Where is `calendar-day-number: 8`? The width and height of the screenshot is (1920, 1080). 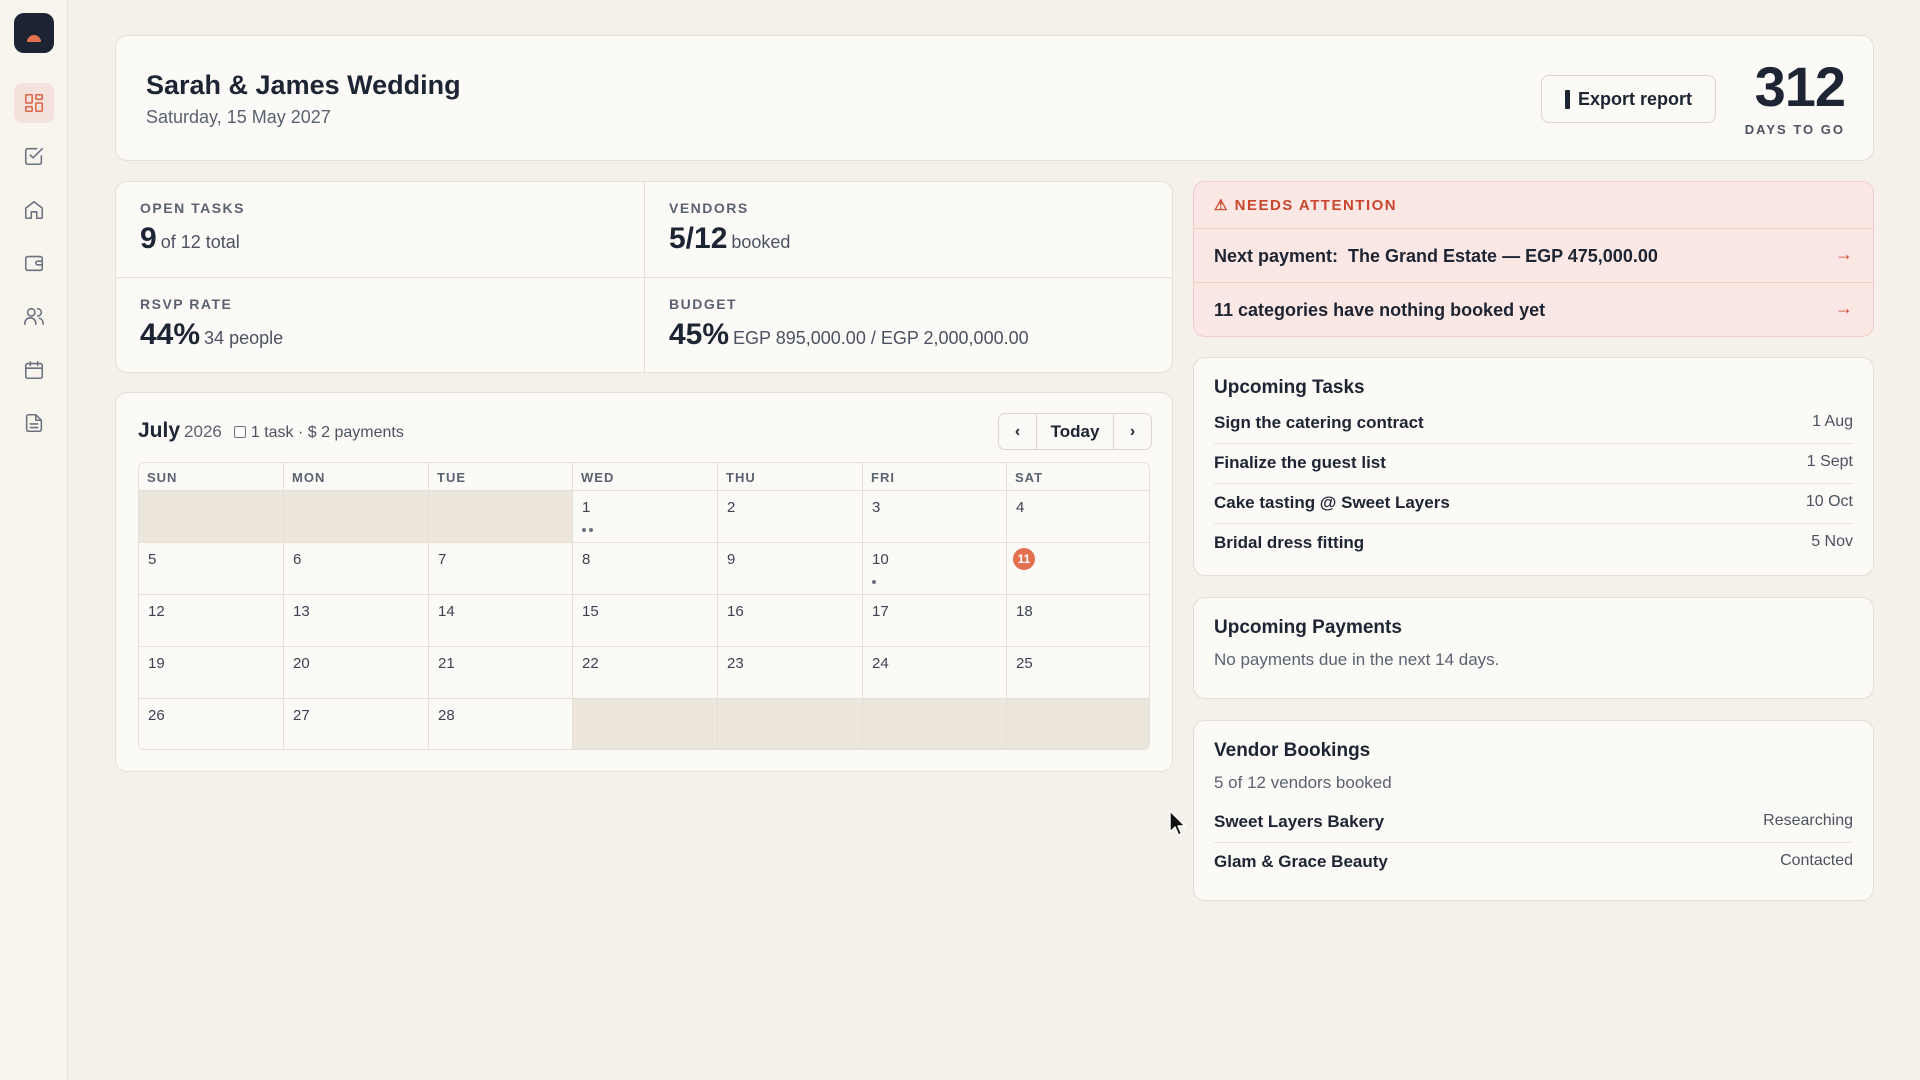 calendar-day-number: 8 is located at coordinates (586, 559).